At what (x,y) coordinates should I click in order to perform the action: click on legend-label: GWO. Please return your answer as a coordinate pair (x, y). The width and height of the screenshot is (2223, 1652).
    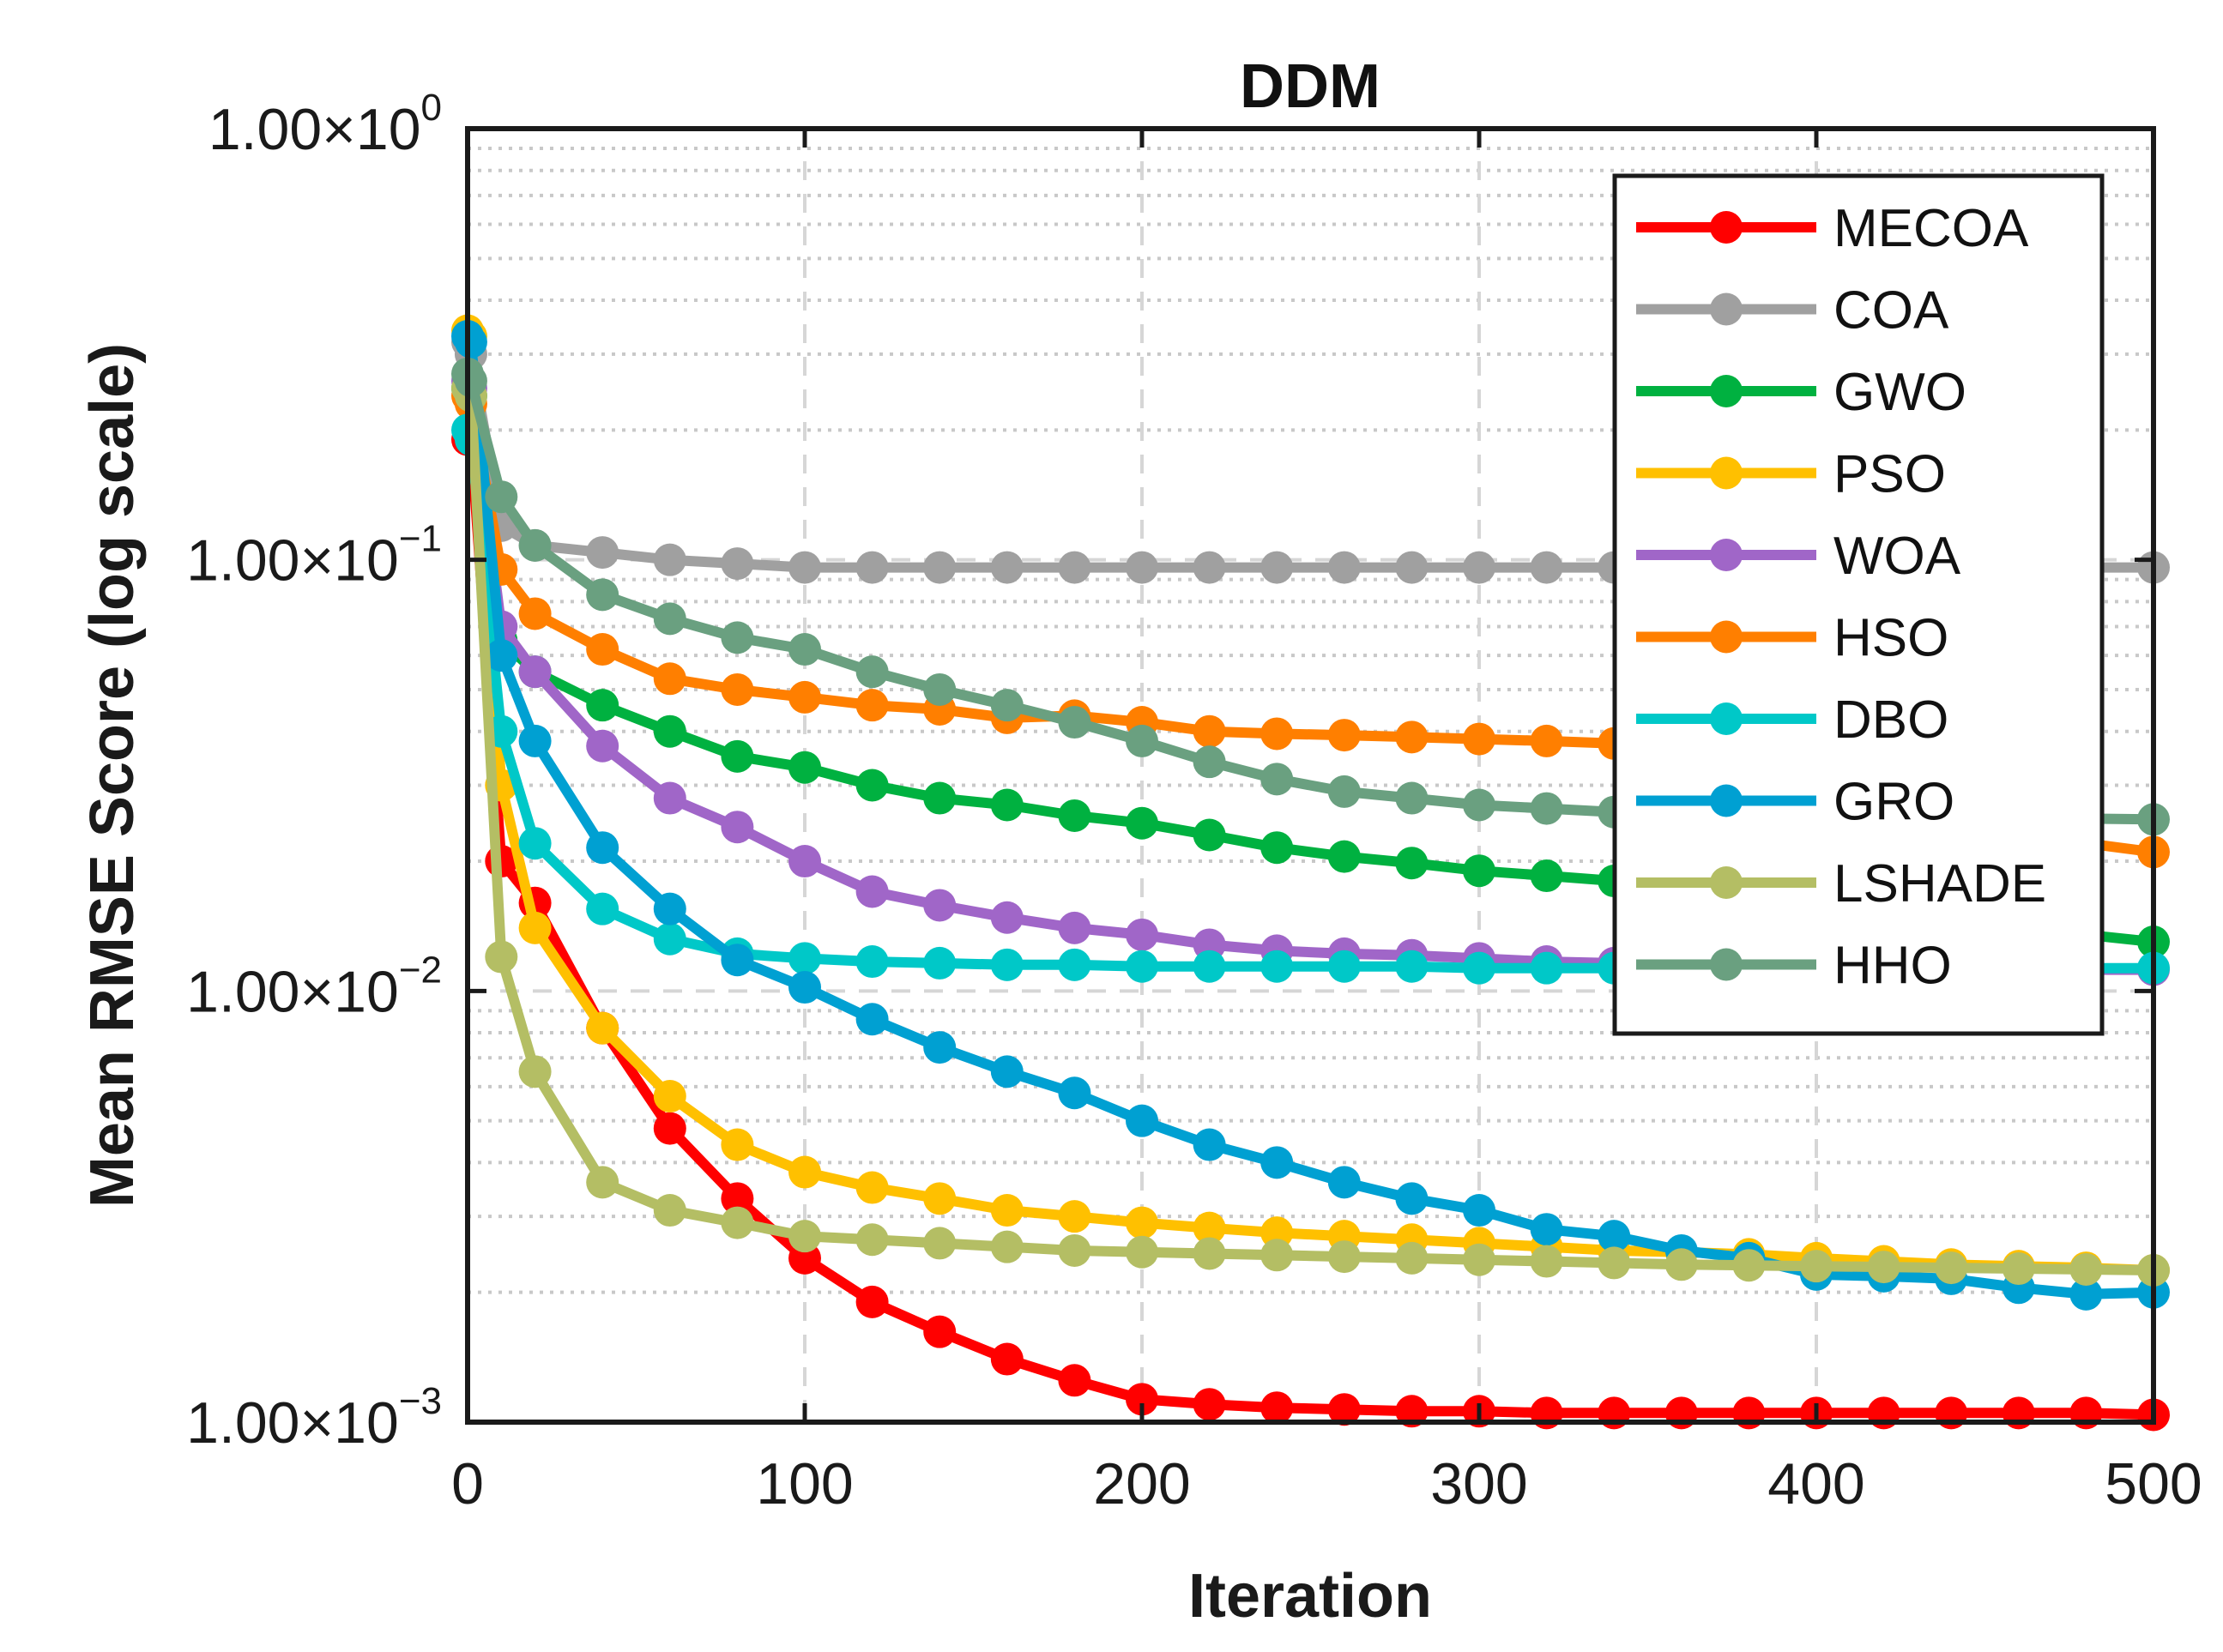
    Looking at the image, I should click on (1899, 392).